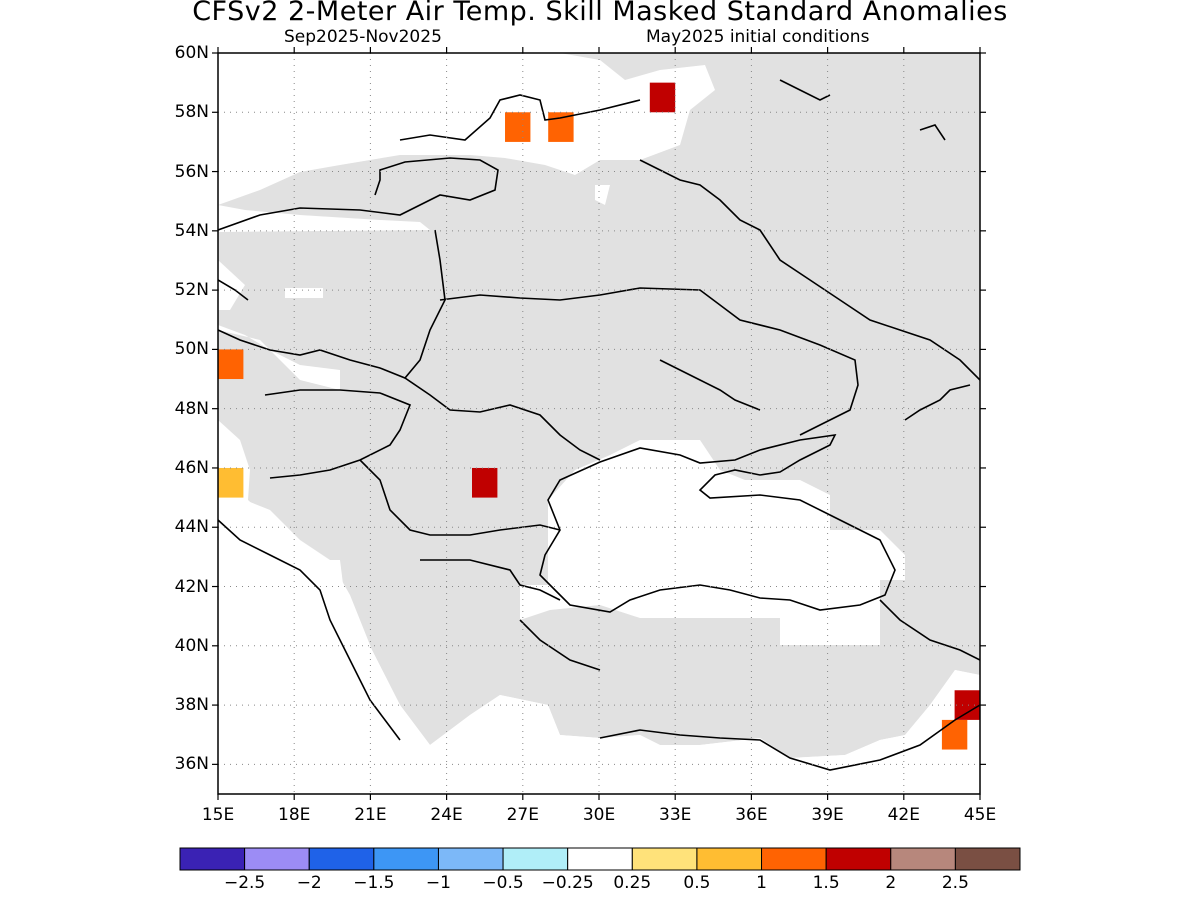 The width and height of the screenshot is (1200, 900). Describe the element at coordinates (980, 815) in the screenshot. I see `lon-label: 45E` at that location.